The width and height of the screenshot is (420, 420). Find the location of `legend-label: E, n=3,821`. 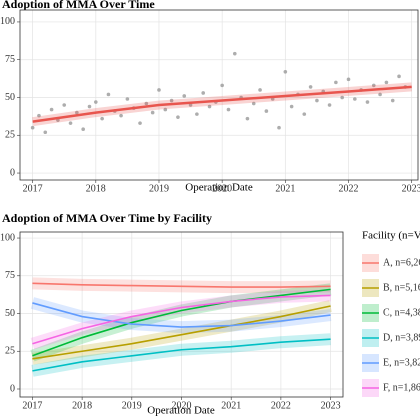

legend-label: E, n=3,821 is located at coordinates (401, 362).